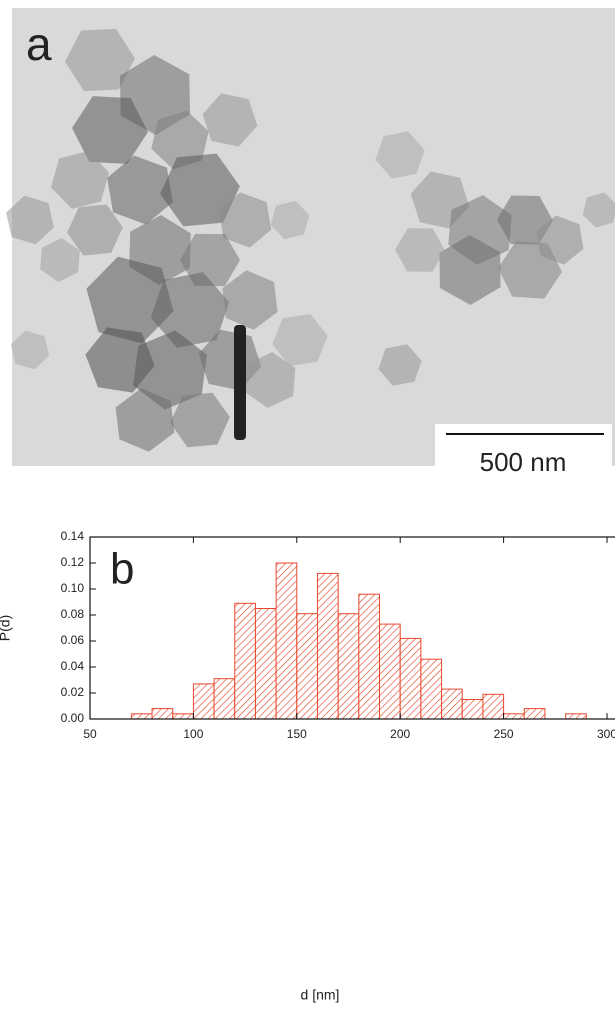 The height and width of the screenshot is (1009, 615). Describe the element at coordinates (73, 536) in the screenshot. I see `y-tick-label: 0.14` at that location.